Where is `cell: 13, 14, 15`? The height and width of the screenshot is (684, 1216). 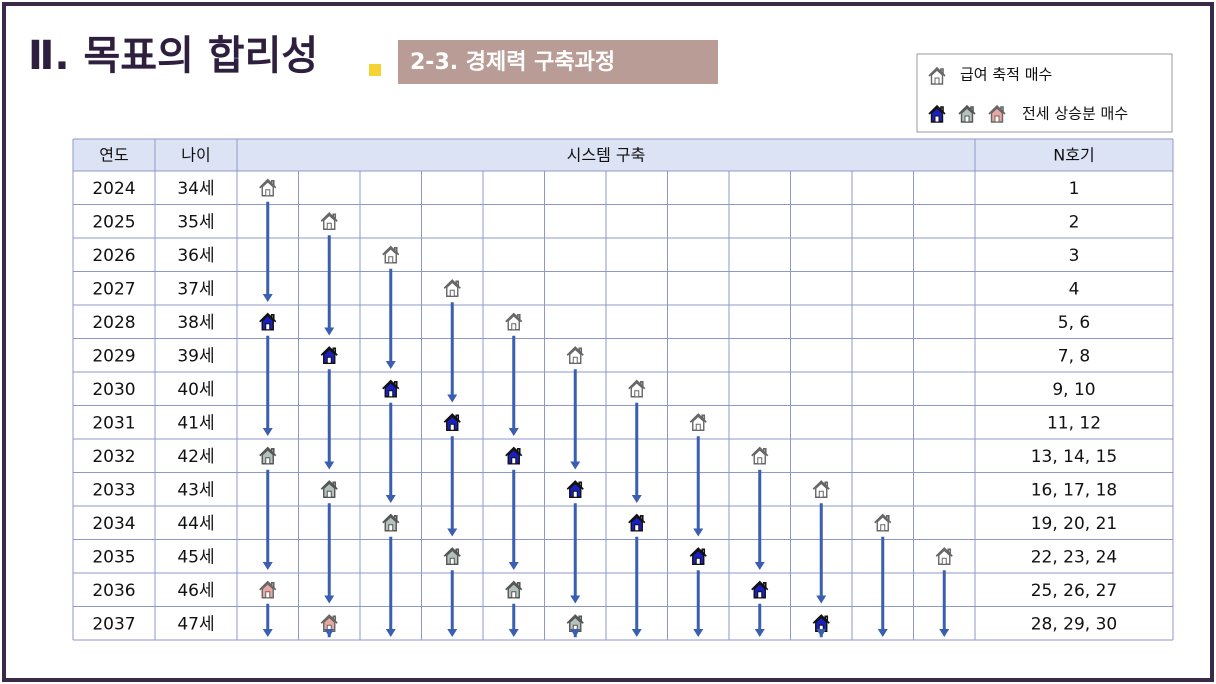 cell: 13, 14, 15 is located at coordinates (1074, 457).